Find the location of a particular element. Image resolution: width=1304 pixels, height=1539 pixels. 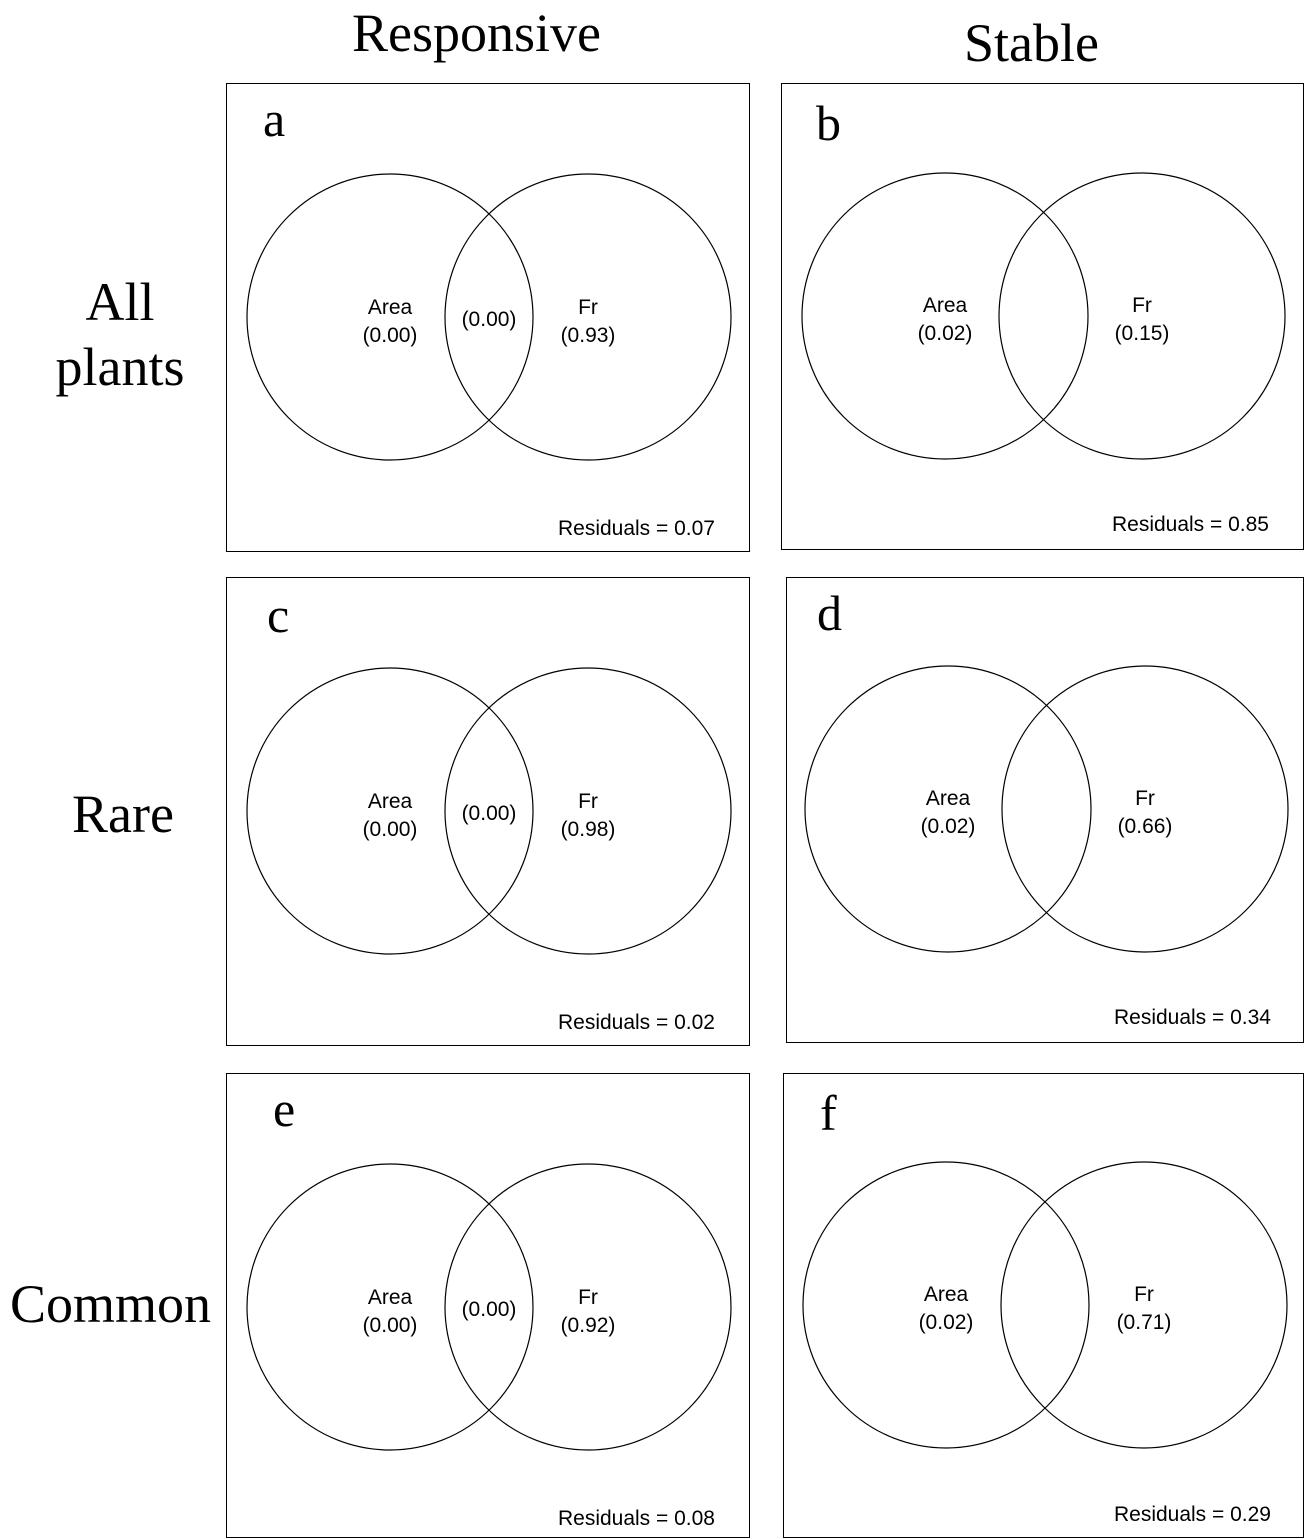

panel-letter: c is located at coordinates (278, 615).